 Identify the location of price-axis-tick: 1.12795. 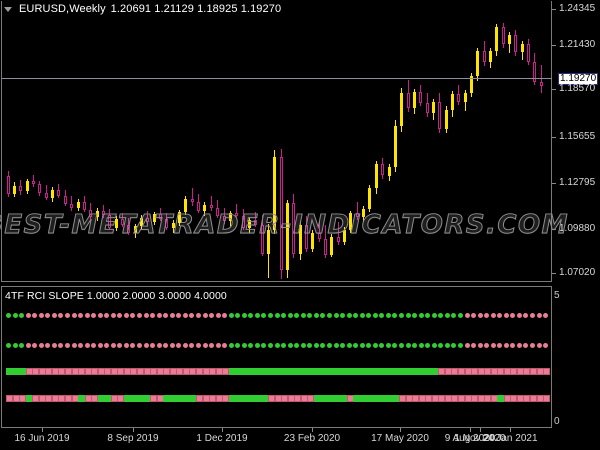
(576, 183).